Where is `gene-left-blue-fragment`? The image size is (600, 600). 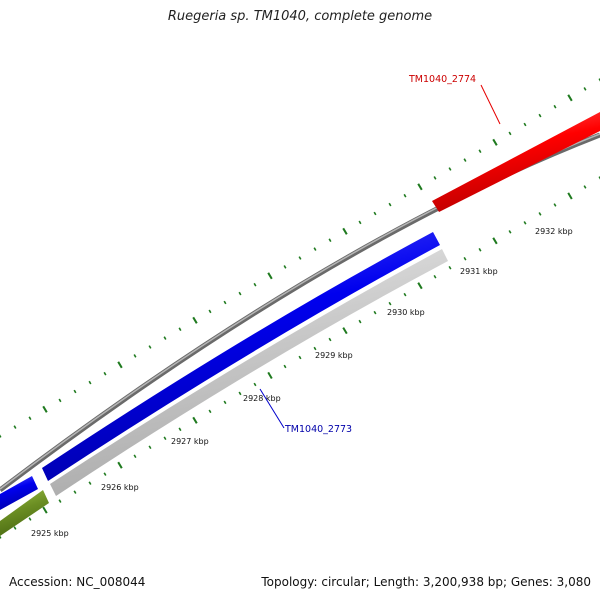 gene-left-blue-fragment is located at coordinates (19, 493).